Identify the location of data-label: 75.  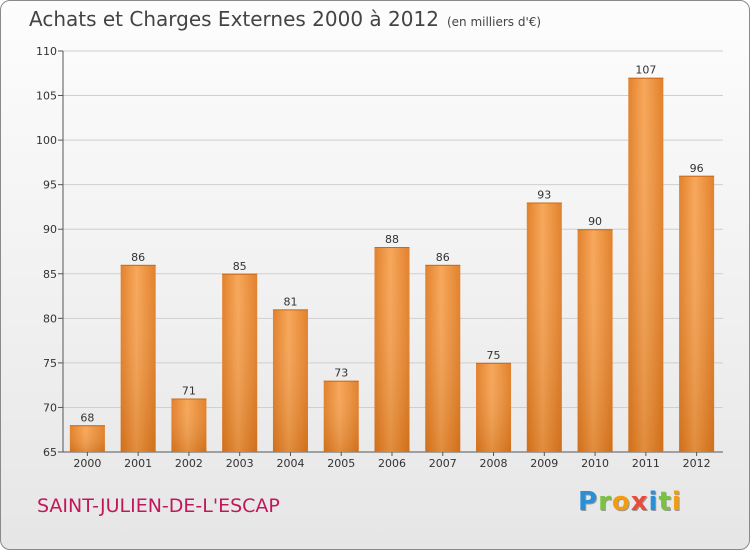
(494, 355).